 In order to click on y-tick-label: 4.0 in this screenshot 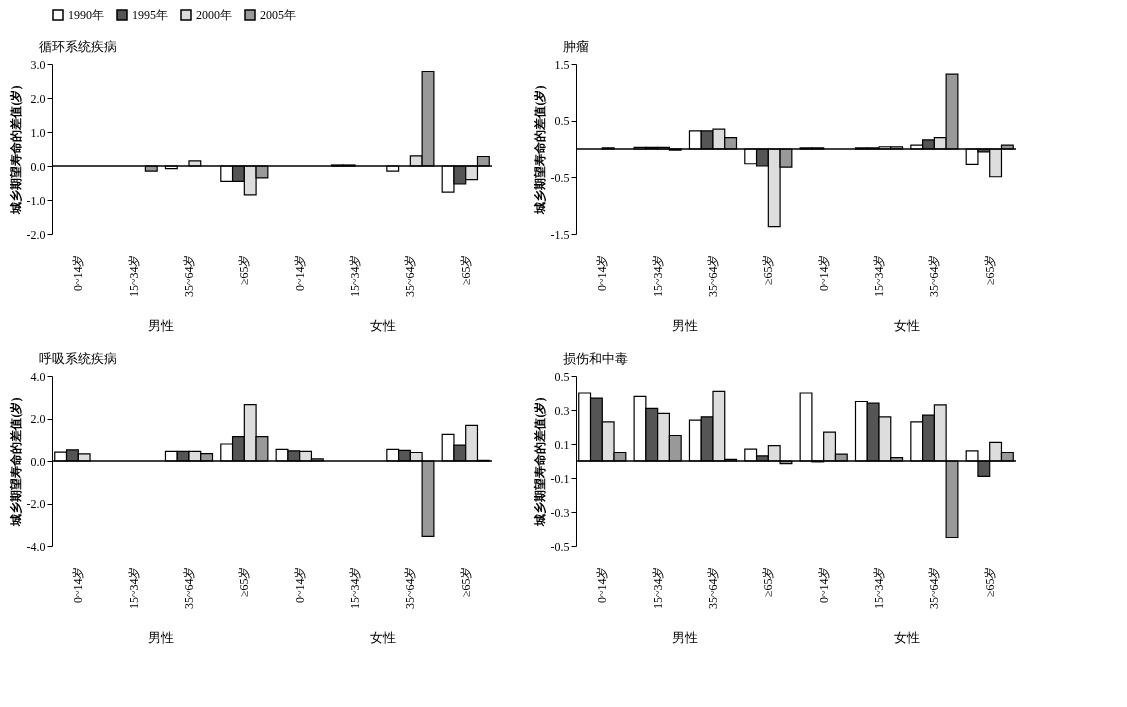, I will do `click(38, 376)`.